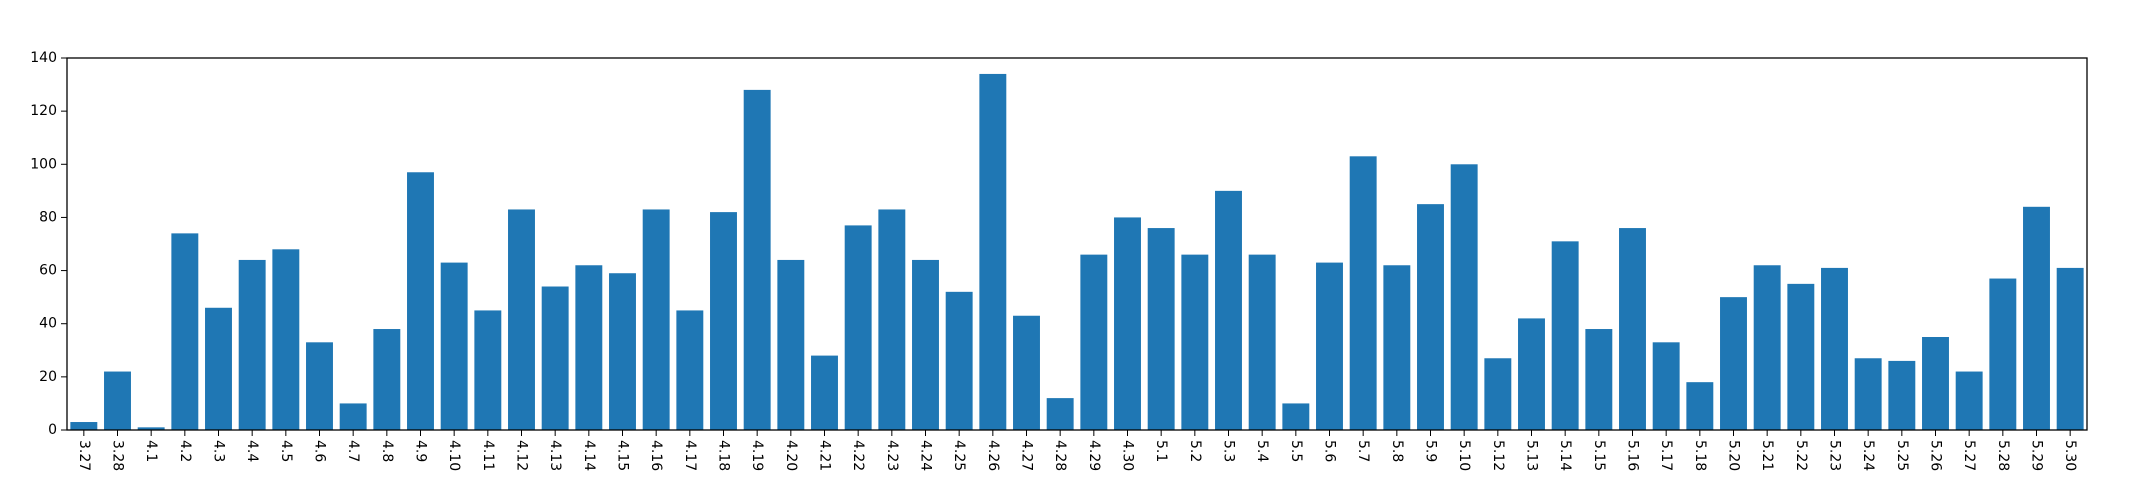 The height and width of the screenshot is (480, 2140). What do you see at coordinates (2003, 354) in the screenshot?
I see `bar-5.28` at bounding box center [2003, 354].